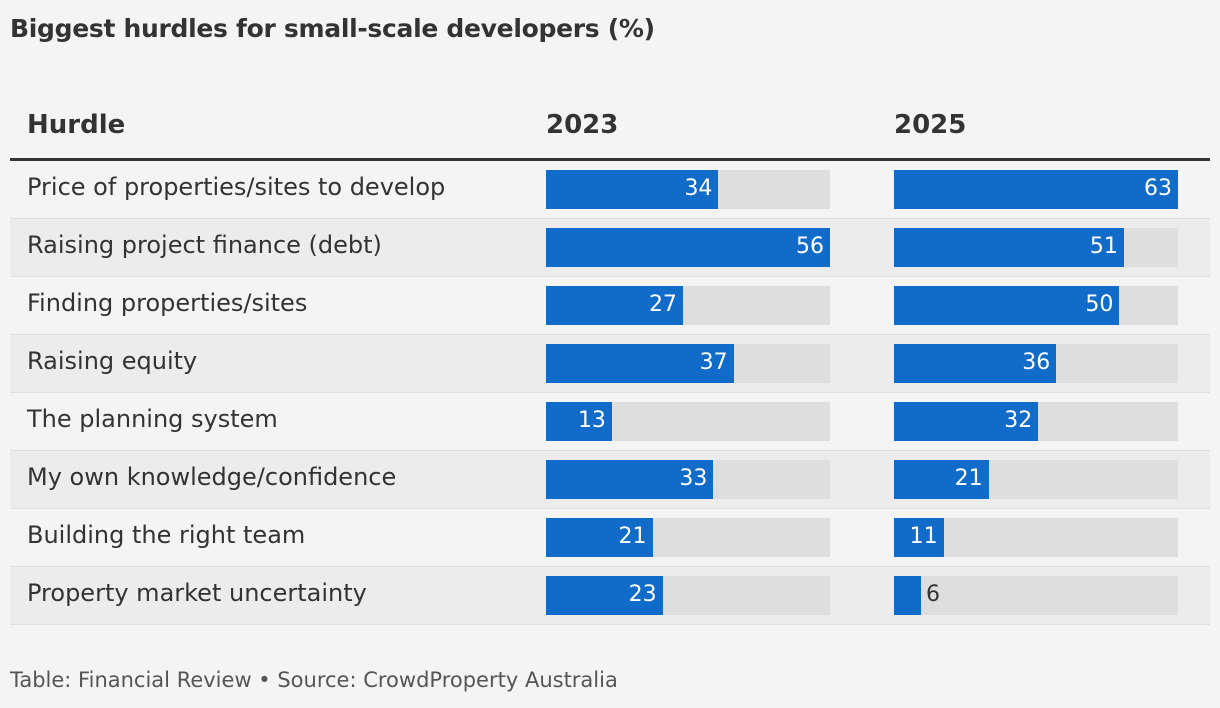 The height and width of the screenshot is (708, 1220). I want to click on bar-value-2025: 32, so click(1018, 420).